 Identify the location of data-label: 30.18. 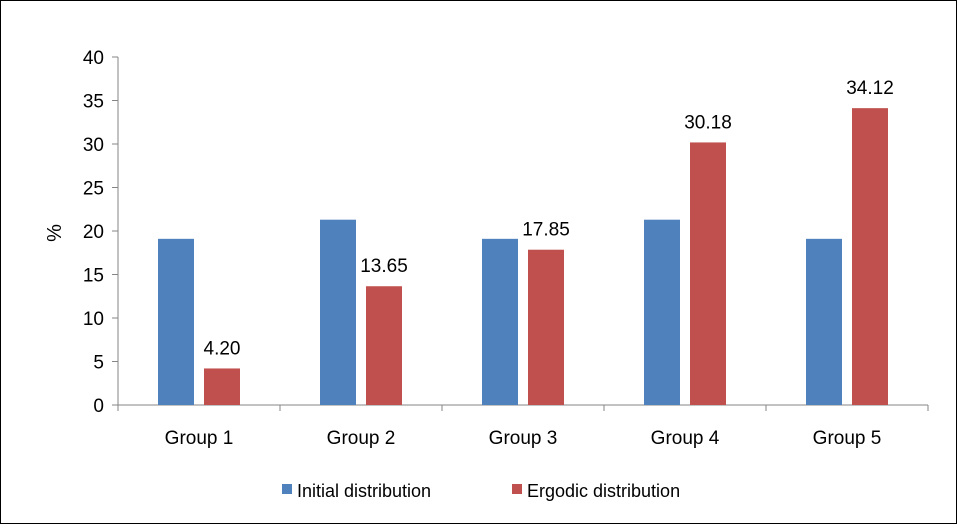
(708, 122).